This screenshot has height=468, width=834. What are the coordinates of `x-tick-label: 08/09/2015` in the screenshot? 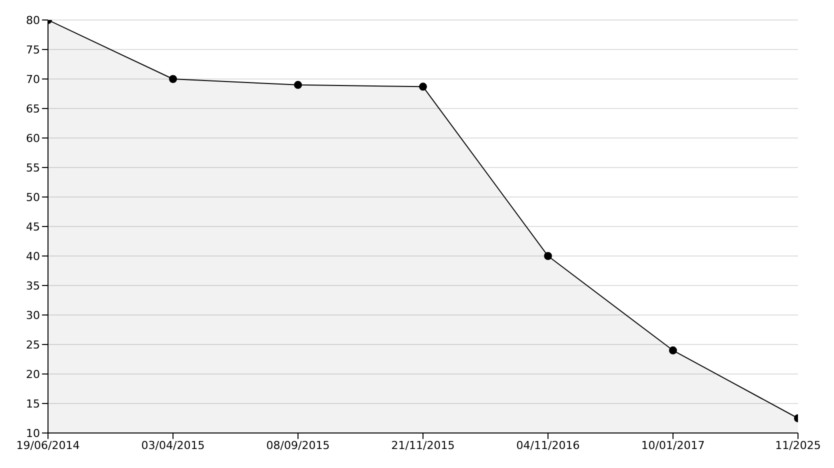 It's located at (298, 445).